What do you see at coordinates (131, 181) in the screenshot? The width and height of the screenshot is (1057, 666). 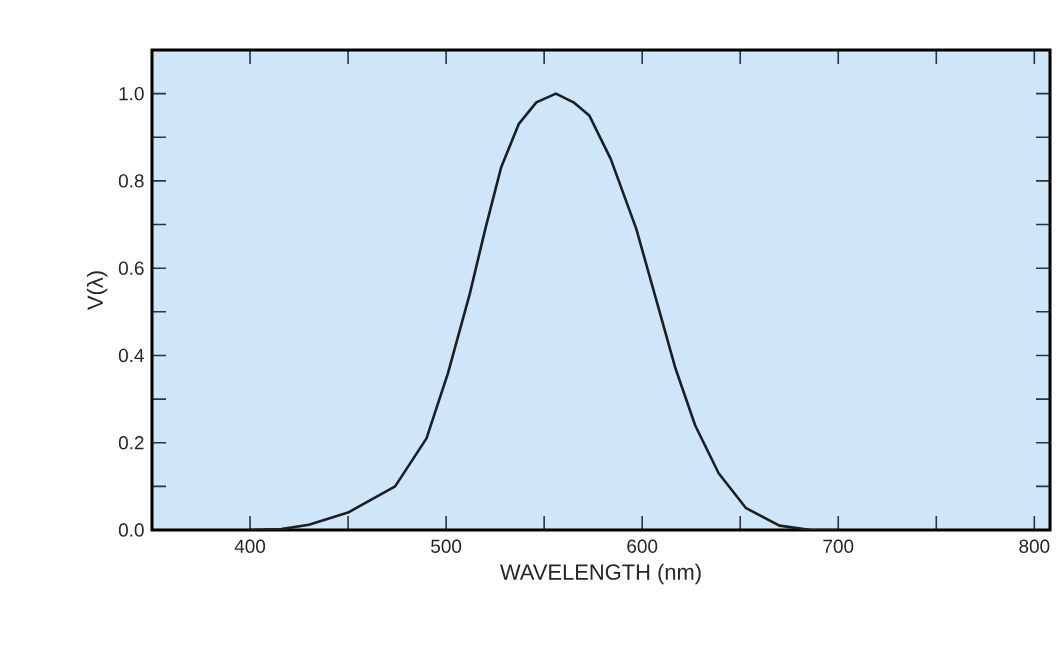 I see `y-tick-label: 0.8` at bounding box center [131, 181].